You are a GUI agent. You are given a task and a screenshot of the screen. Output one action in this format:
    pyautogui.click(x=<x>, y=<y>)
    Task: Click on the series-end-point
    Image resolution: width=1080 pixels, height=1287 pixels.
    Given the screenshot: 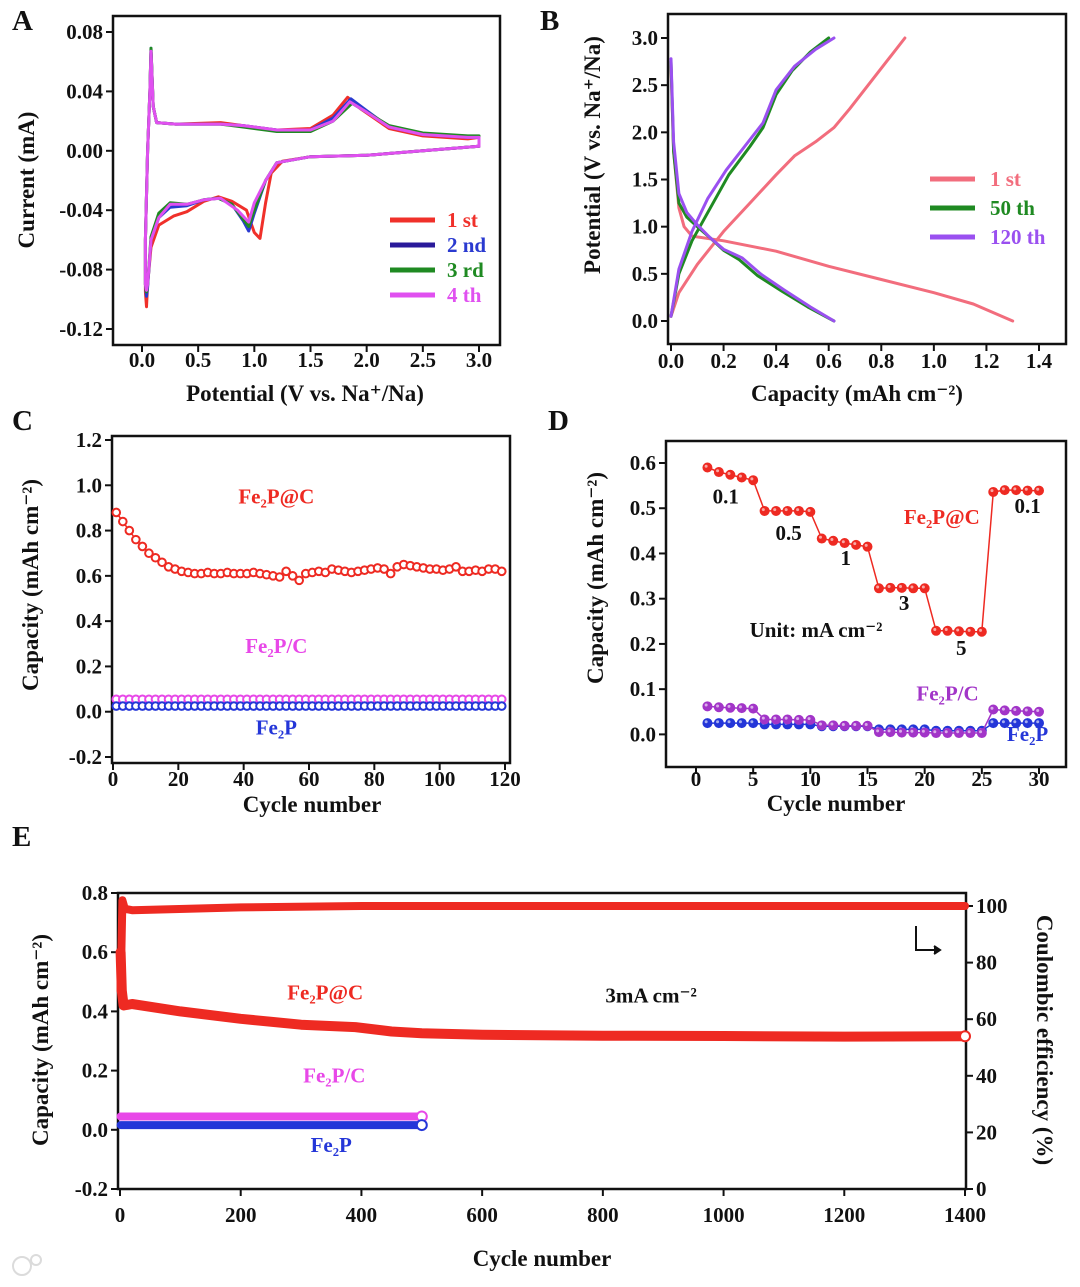 What is the action you would take?
    pyautogui.click(x=965, y=1036)
    